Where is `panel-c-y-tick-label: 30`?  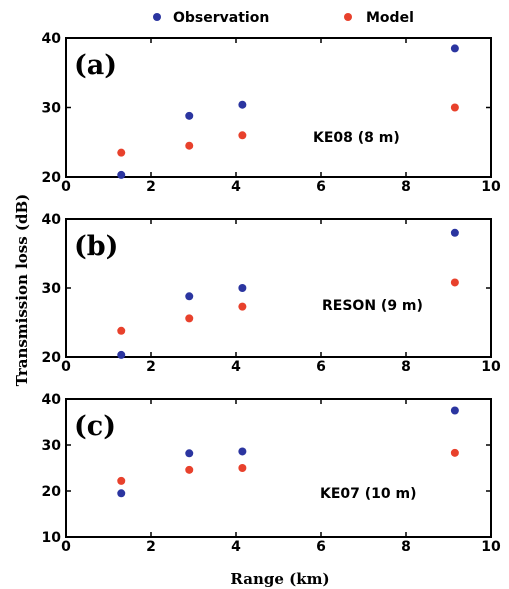
panel-c-y-tick-label: 30 is located at coordinates (52, 446).